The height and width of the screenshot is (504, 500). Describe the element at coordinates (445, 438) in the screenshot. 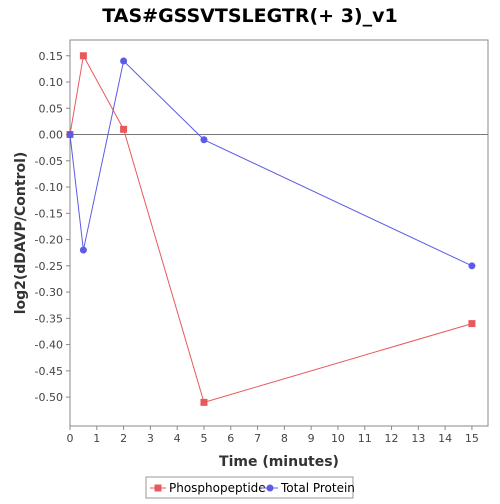

I see `x-tick-label: 14` at that location.